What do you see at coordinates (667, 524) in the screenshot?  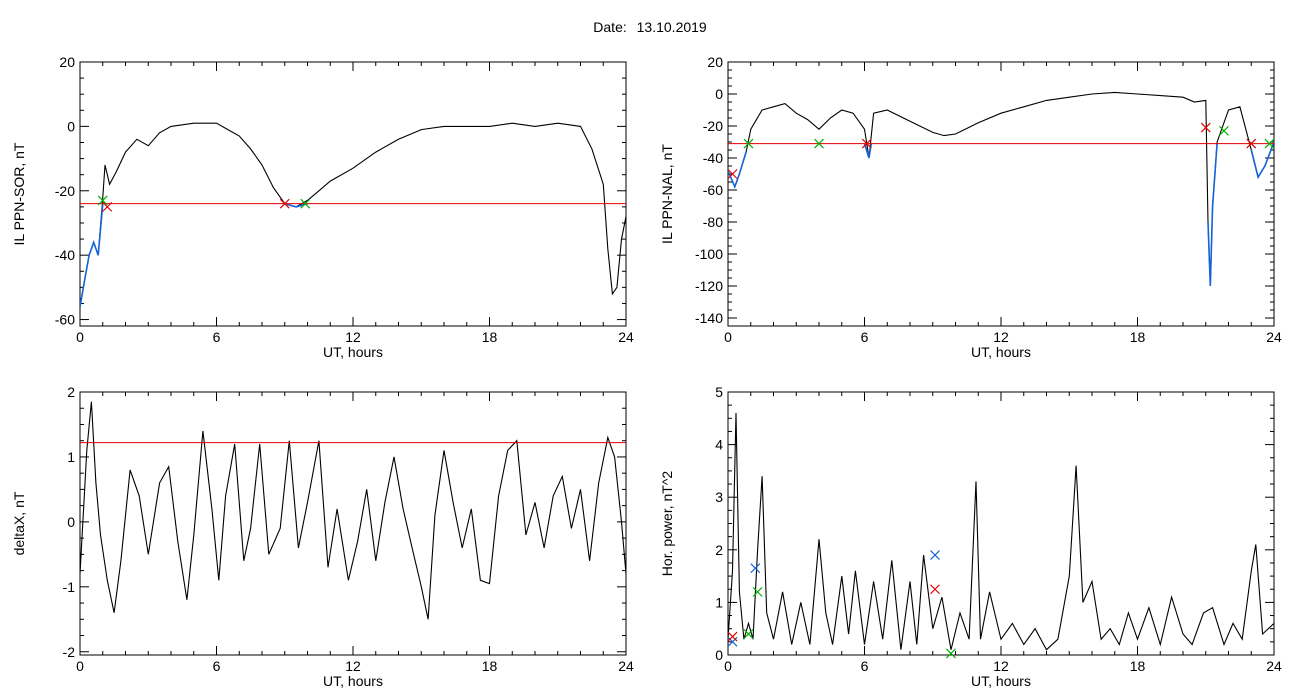 I see `y-axis-label: Hor. power, nT^2` at bounding box center [667, 524].